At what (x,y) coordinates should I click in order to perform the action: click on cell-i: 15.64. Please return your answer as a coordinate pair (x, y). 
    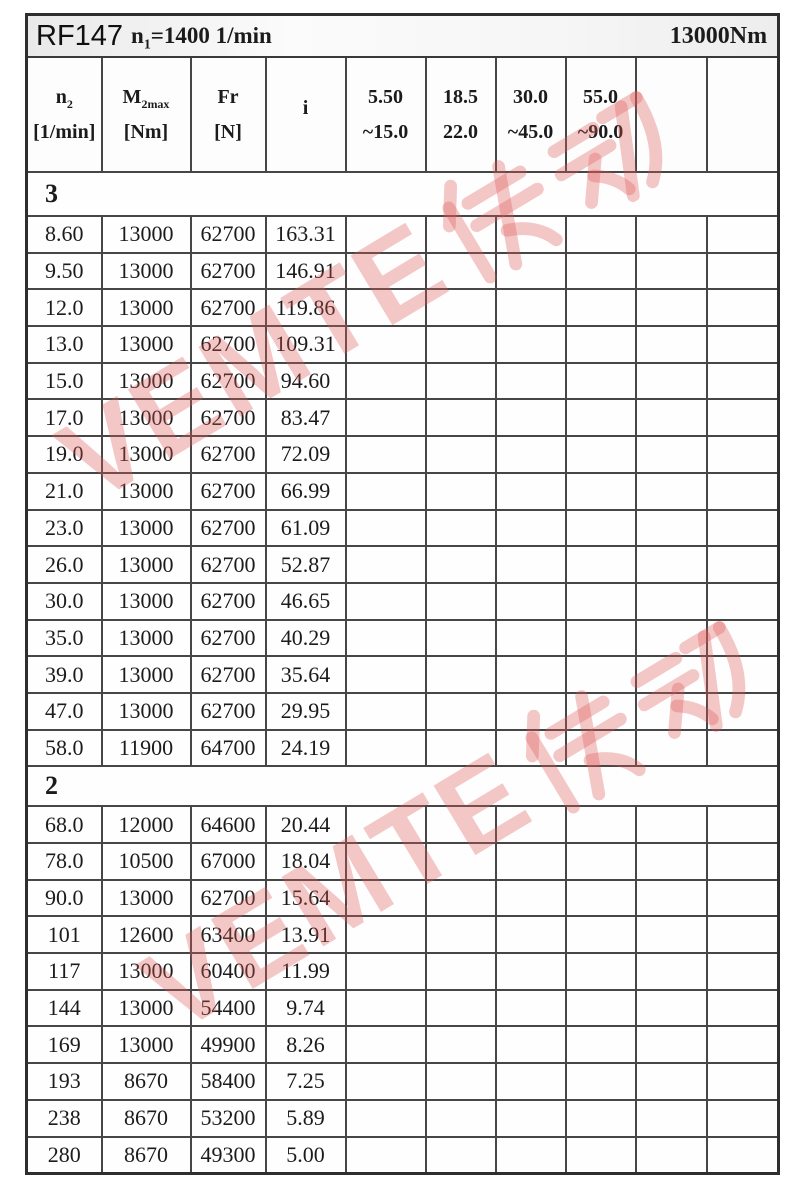
    Looking at the image, I should click on (305, 898).